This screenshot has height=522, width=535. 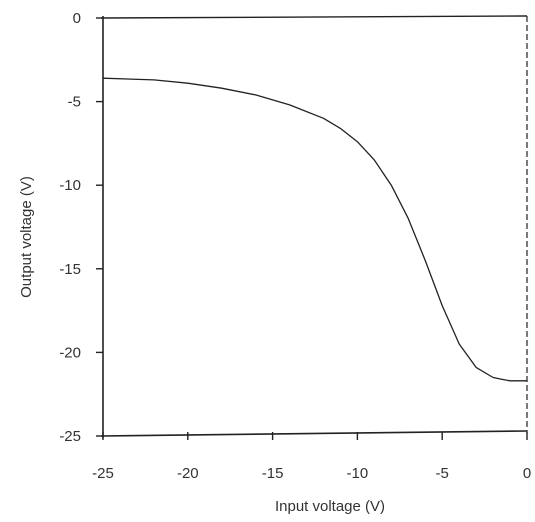 I want to click on x-axis-title: Input voltage (V), so click(x=330, y=506).